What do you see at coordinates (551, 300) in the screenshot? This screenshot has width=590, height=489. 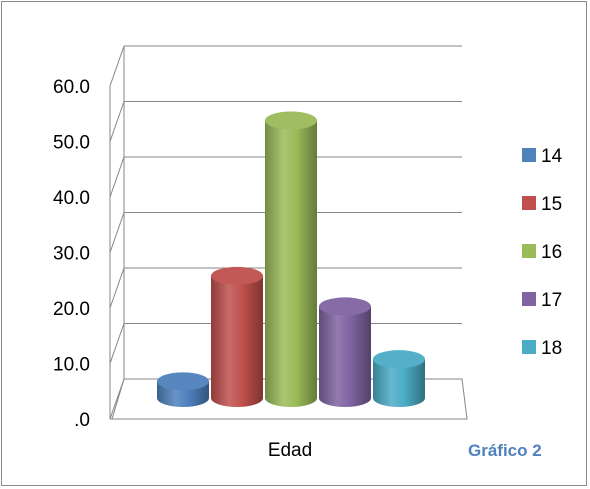 I see `legend-label-17: 17` at bounding box center [551, 300].